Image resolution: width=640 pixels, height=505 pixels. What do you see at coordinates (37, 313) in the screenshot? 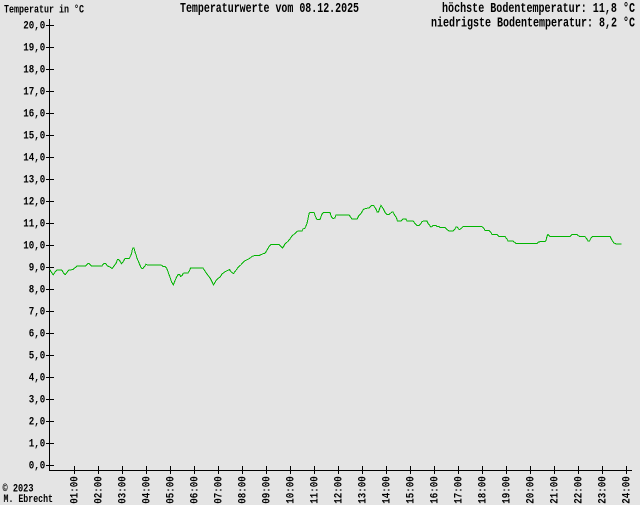
I see `svg-text: 7,0` at bounding box center [37, 313].